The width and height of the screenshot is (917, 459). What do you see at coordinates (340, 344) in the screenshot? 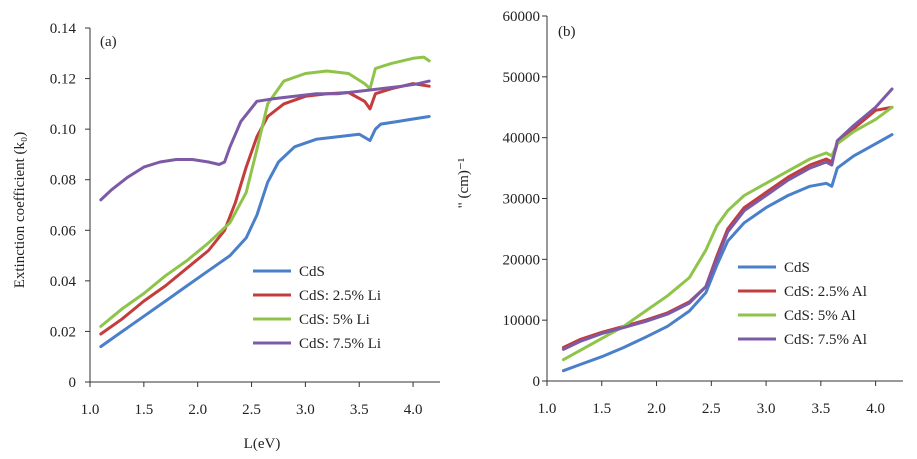
I see `legend-label: CdS: 7.5% Li` at bounding box center [340, 344].